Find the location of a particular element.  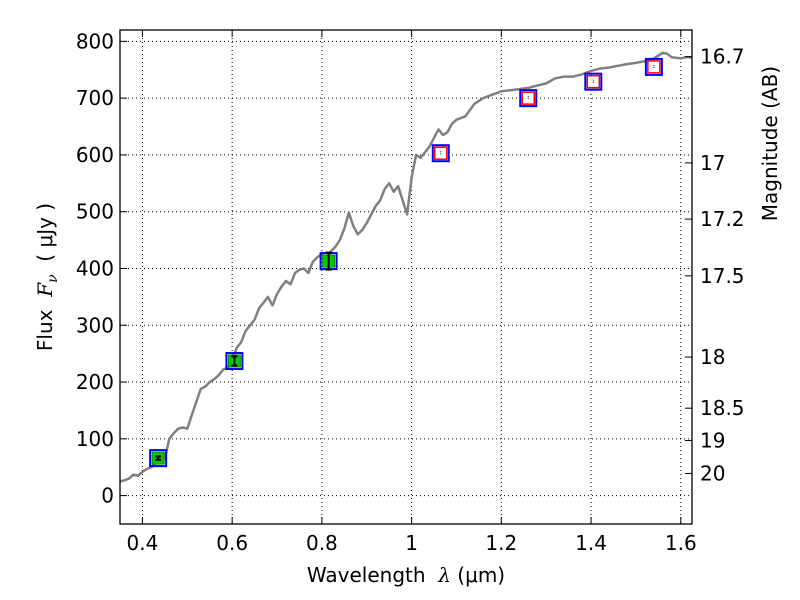

y-tick-label: 800 is located at coordinates (95, 41).